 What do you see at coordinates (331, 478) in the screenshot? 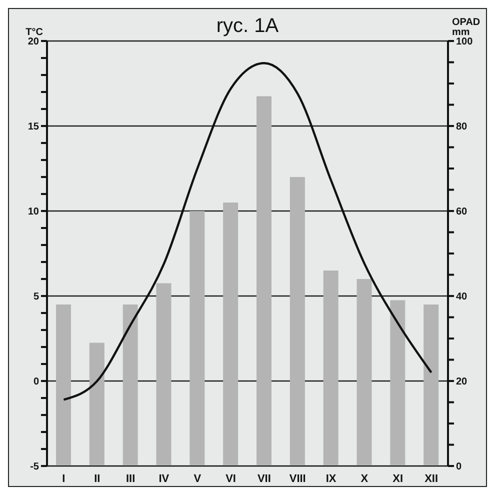
I see `x-tick-label: IX` at bounding box center [331, 478].